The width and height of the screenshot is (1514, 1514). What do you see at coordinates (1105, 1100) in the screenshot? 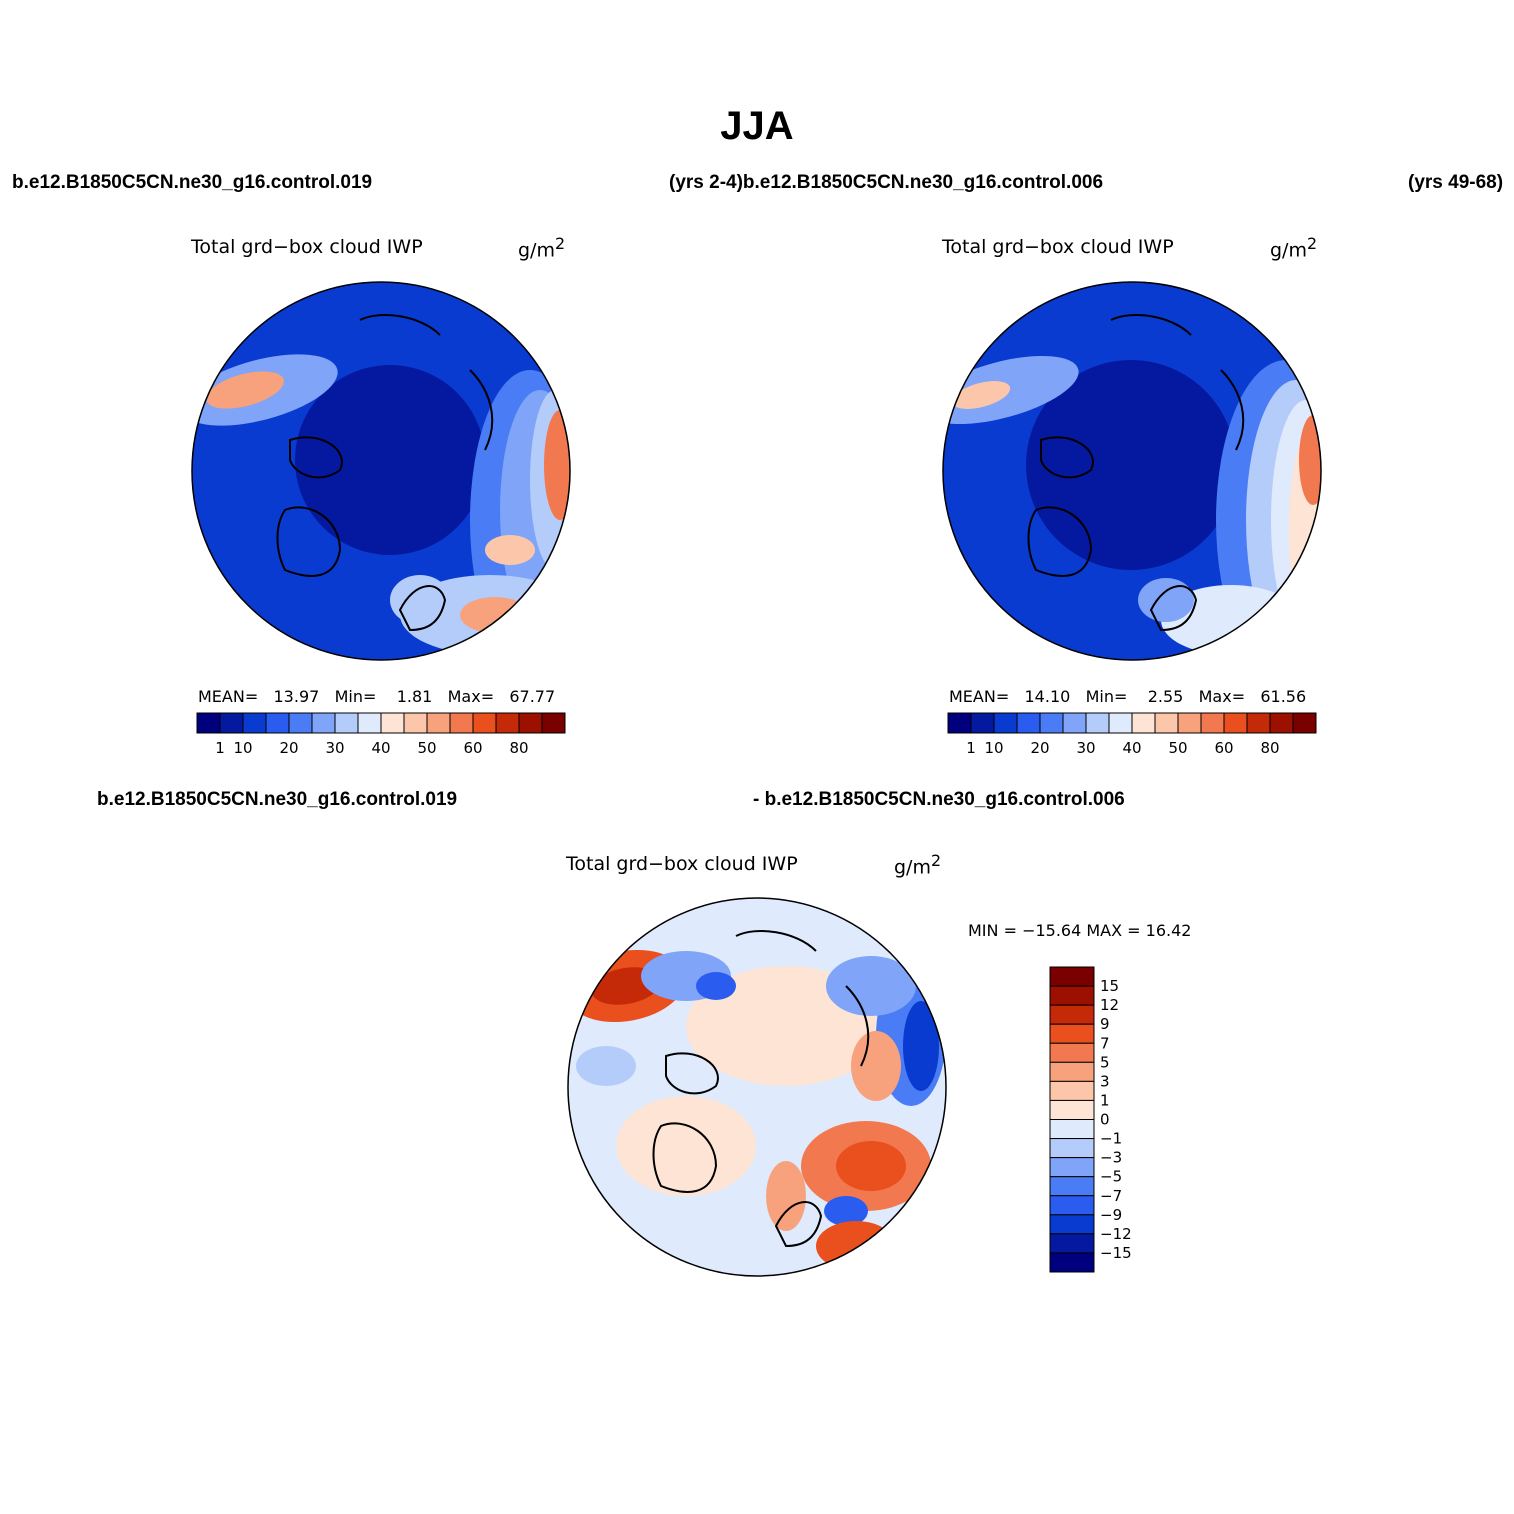
I see `panel3-colorbar-tick-label-6: 1` at bounding box center [1105, 1100].